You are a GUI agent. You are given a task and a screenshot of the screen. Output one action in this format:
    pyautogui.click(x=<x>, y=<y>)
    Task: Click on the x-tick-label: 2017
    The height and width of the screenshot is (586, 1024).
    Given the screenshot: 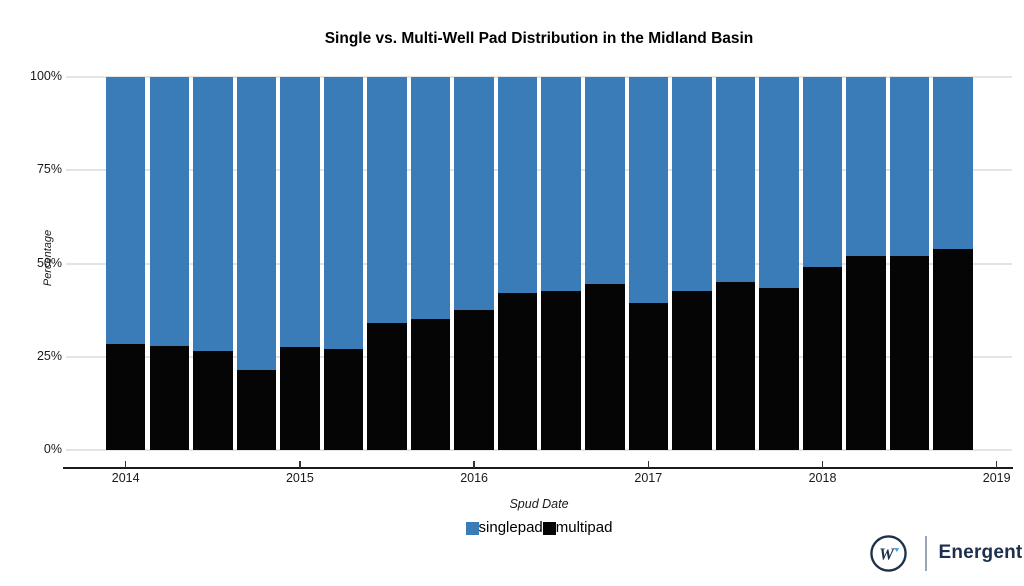 What is the action you would take?
    pyautogui.click(x=648, y=478)
    